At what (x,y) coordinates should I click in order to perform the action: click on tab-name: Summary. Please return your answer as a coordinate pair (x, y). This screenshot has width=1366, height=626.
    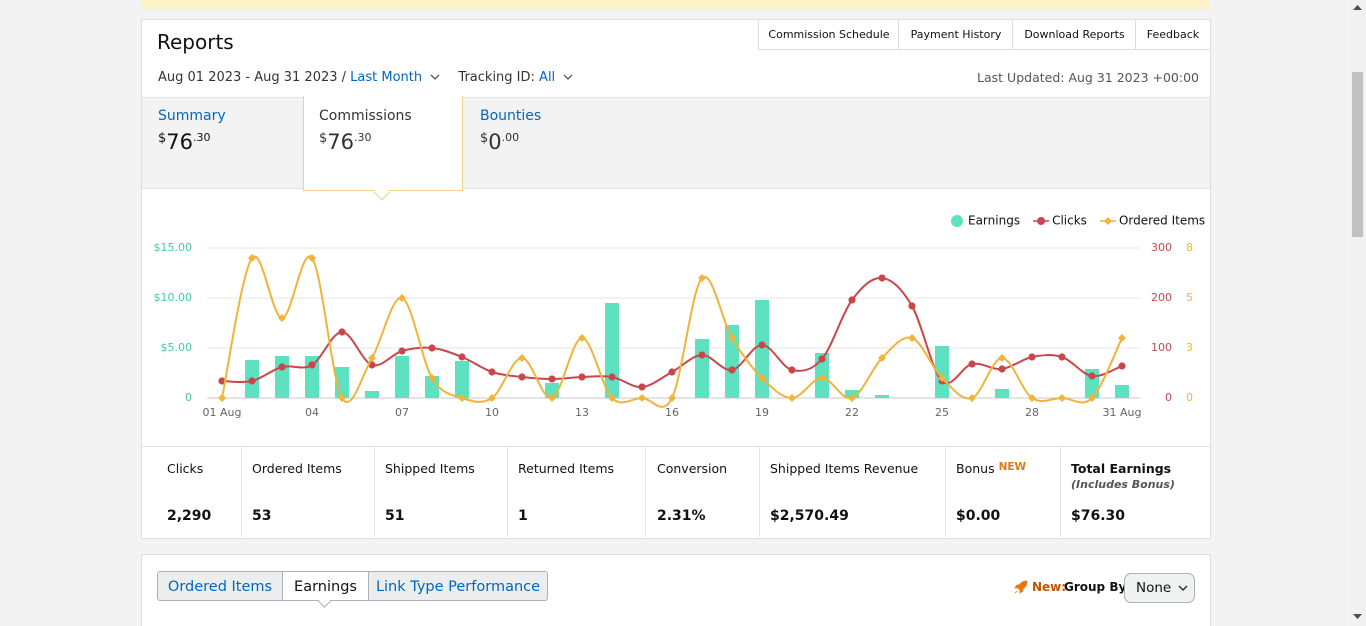
    Looking at the image, I should click on (192, 116).